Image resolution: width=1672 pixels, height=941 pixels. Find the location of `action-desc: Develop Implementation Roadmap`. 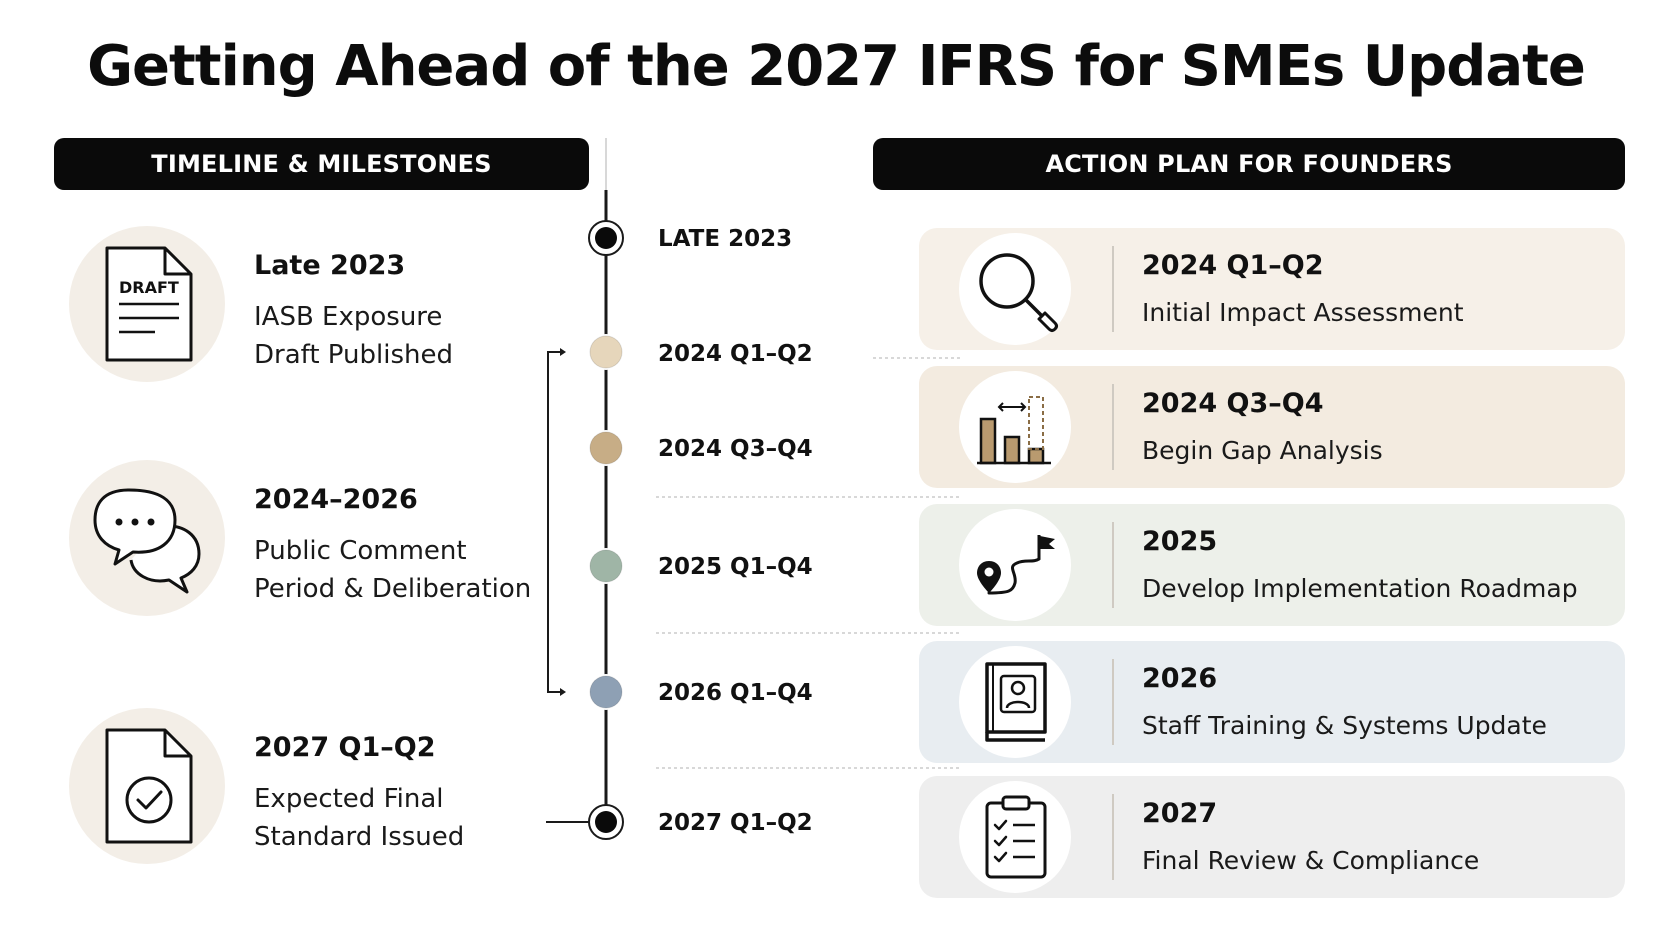

action-desc: Develop Implementation Roadmap is located at coordinates (1360, 588).